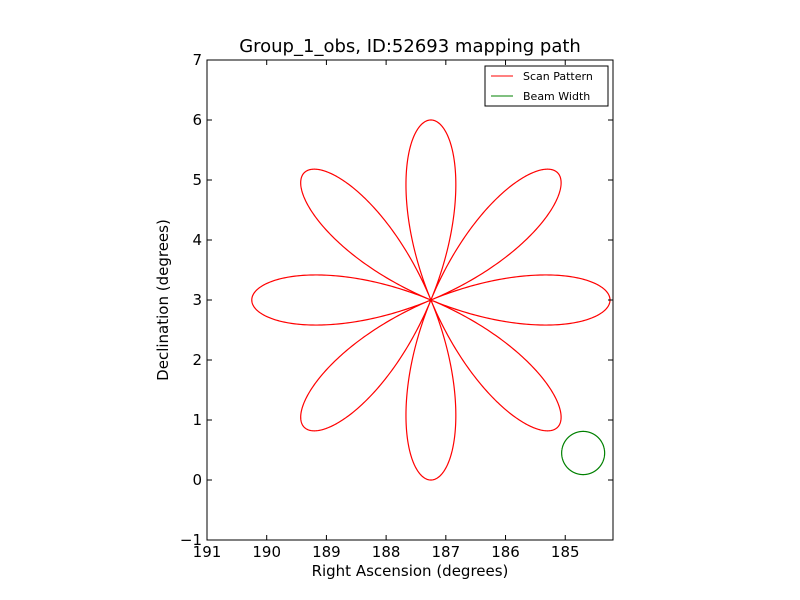 The image size is (800, 600). I want to click on legend-label-beam-width: Beam Width, so click(556, 96).